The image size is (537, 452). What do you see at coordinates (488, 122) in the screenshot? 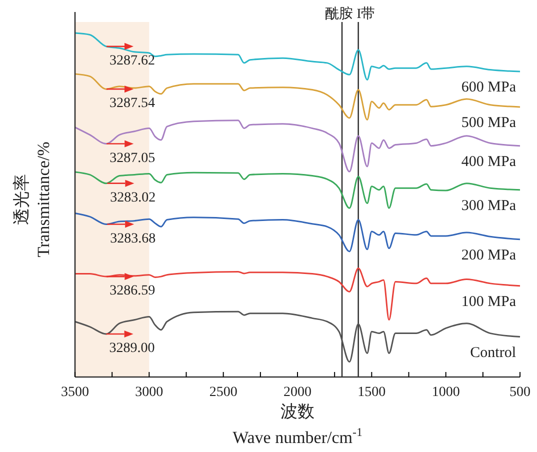
I see `series-label: 500 MPa` at bounding box center [488, 122].